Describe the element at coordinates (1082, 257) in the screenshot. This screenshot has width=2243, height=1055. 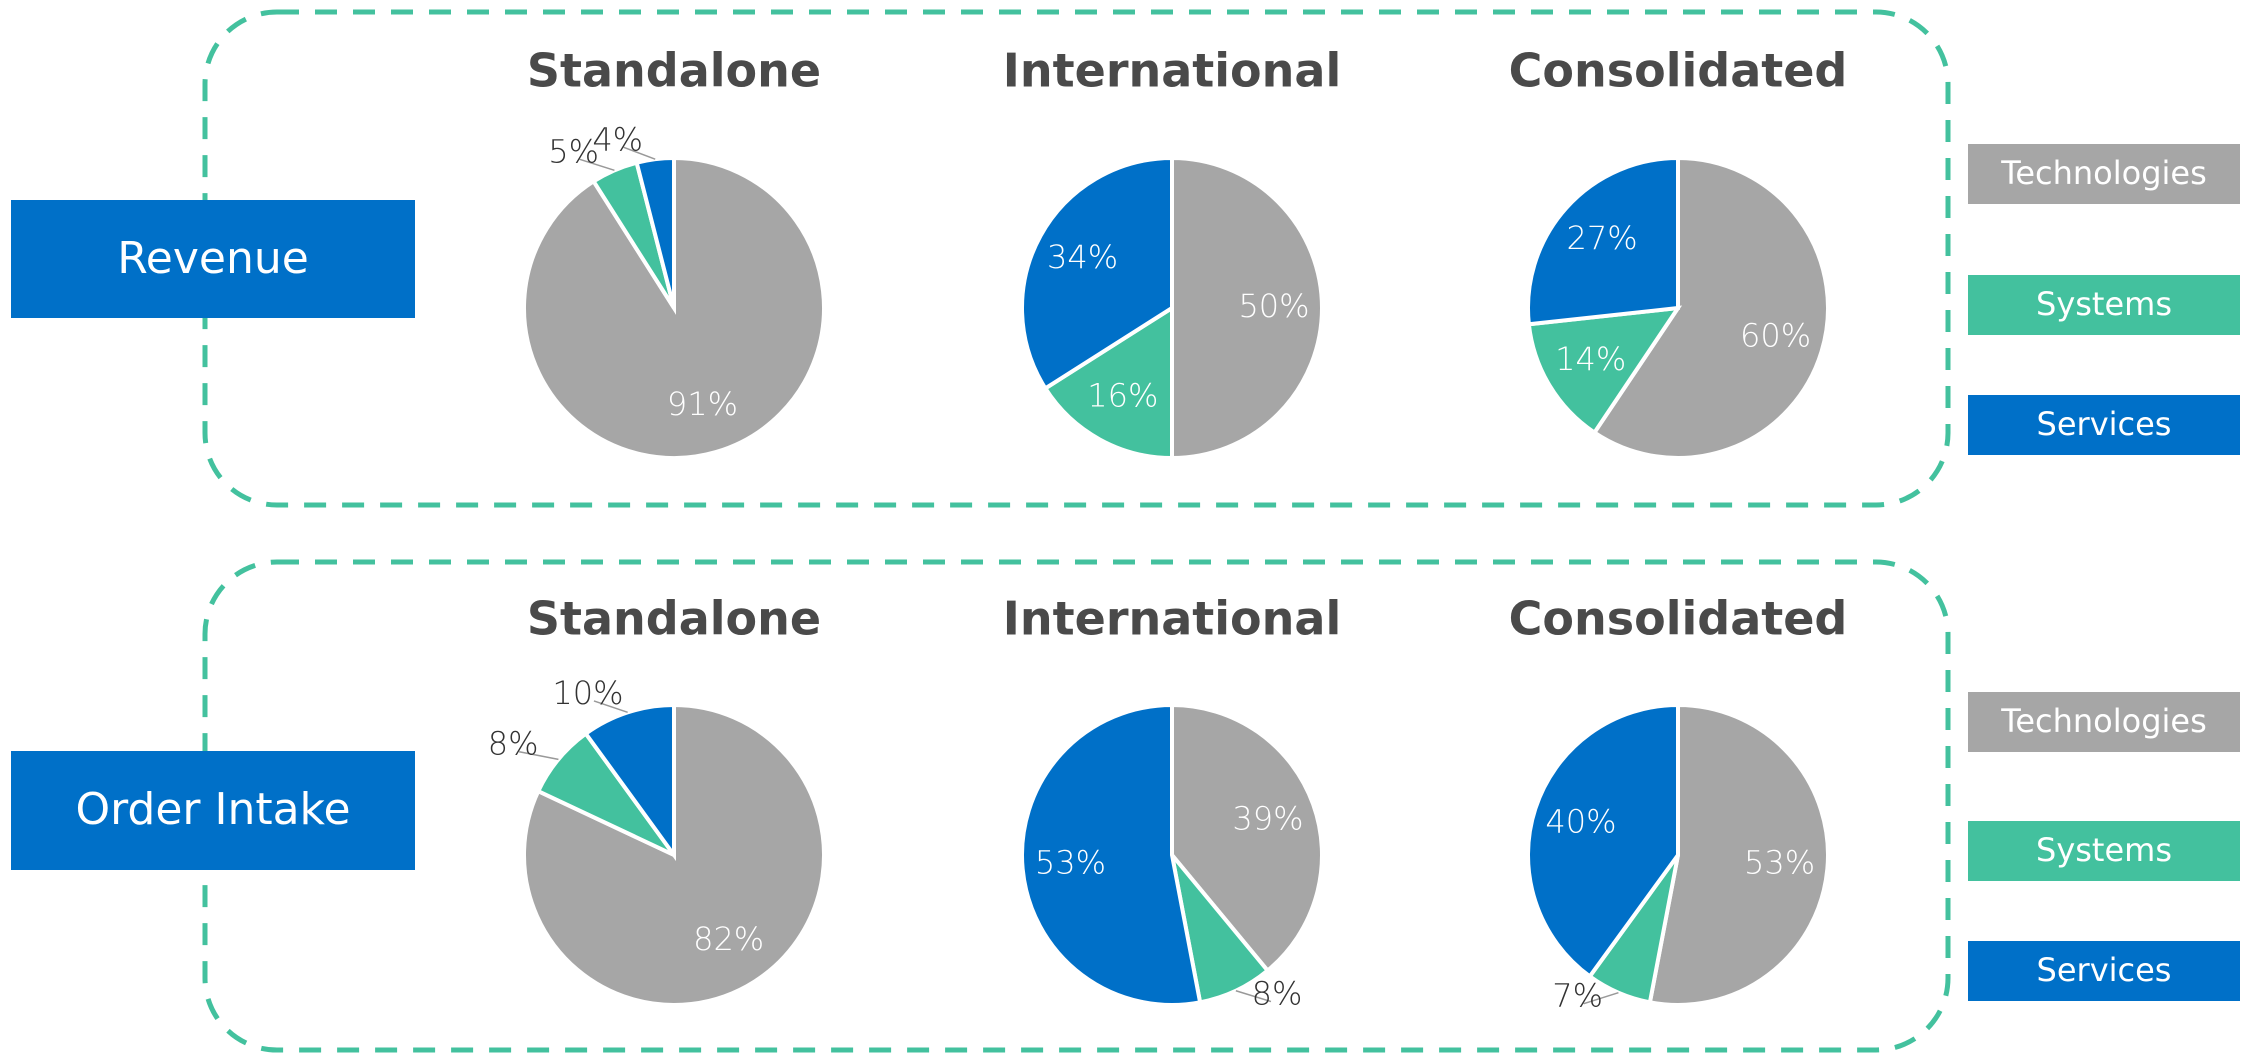
I see `slice-label: 34%` at that location.